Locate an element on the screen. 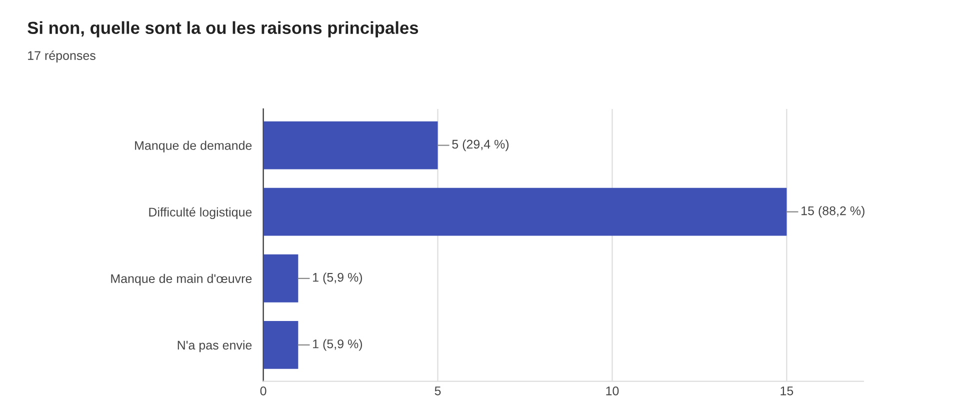 The height and width of the screenshot is (419, 968). x-tick-label: 10 is located at coordinates (612, 391).